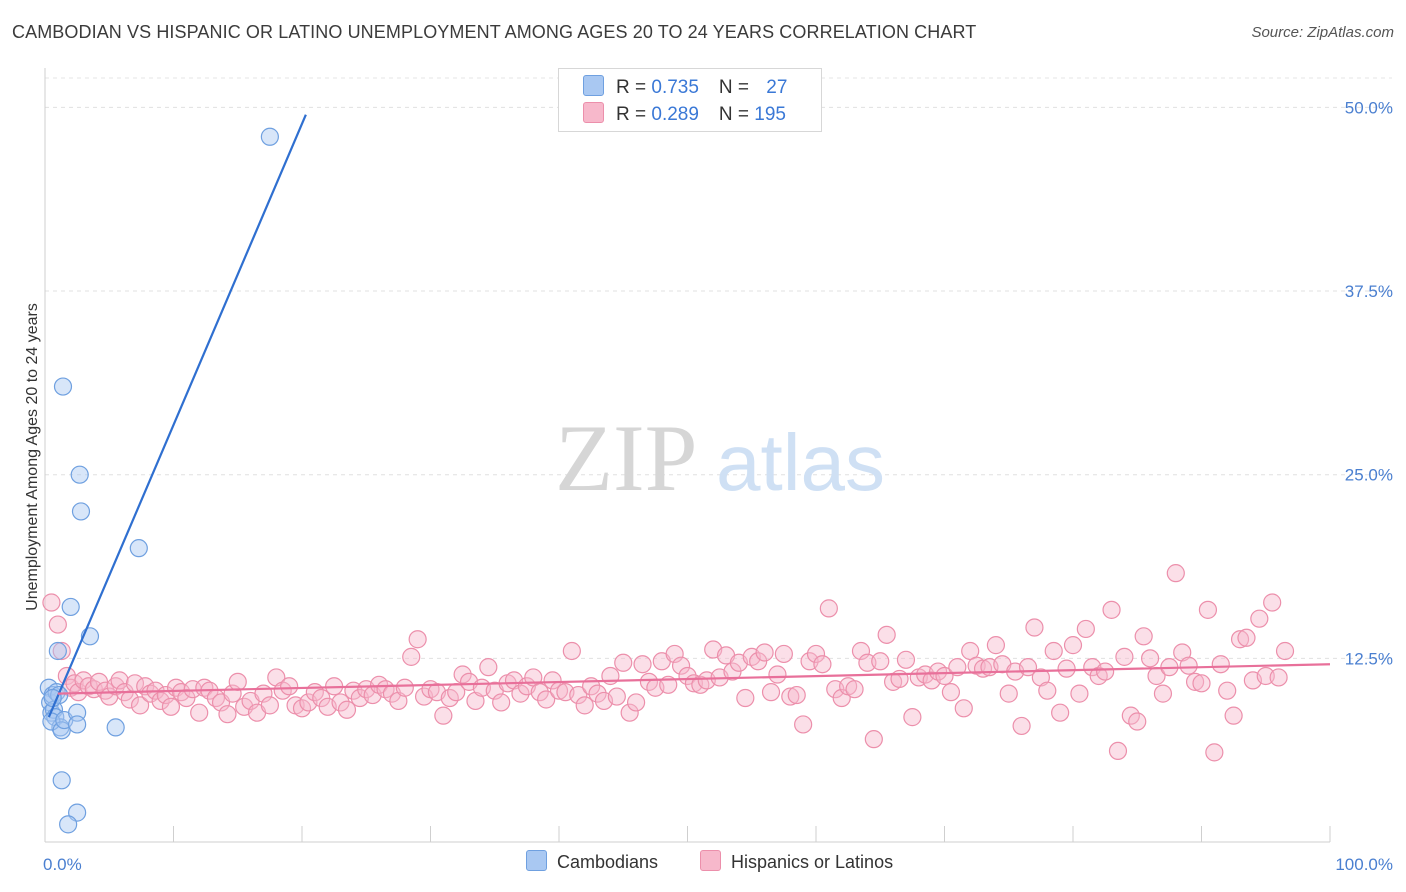 The width and height of the screenshot is (1406, 892). I want to click on bottom-swatch-cambodians, so click(536, 860).